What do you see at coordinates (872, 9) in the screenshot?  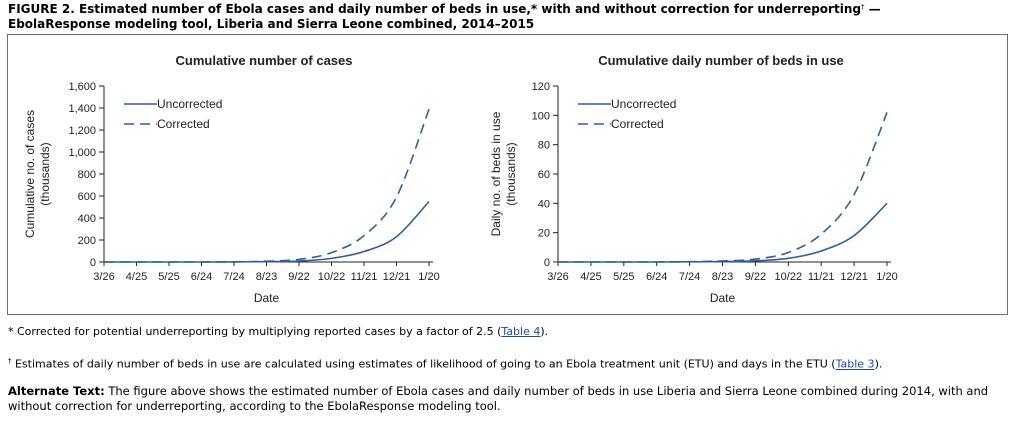 I see `title-dash: —` at bounding box center [872, 9].